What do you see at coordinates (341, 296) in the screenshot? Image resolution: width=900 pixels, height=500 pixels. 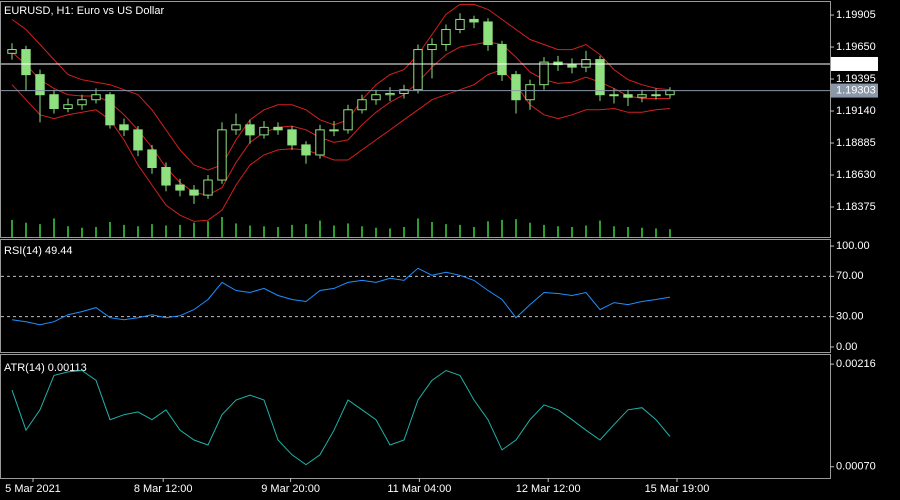 I see `indicator-line` at bounding box center [341, 296].